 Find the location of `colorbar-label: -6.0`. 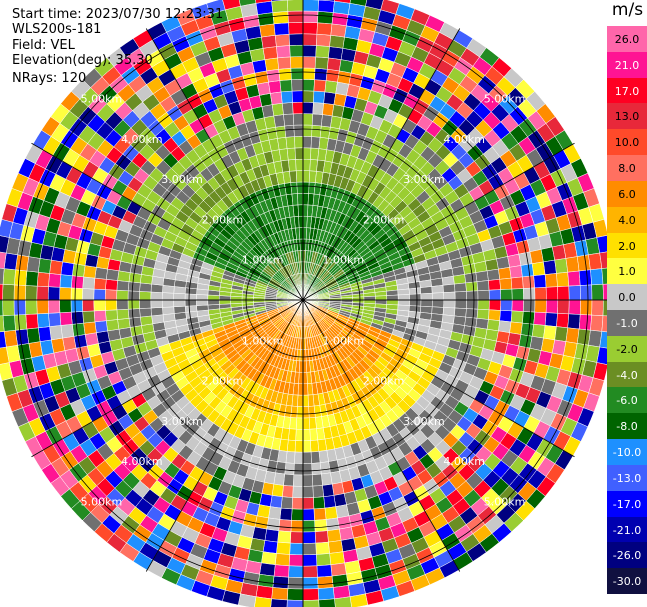

colorbar-label: -6.0 is located at coordinates (627, 401).